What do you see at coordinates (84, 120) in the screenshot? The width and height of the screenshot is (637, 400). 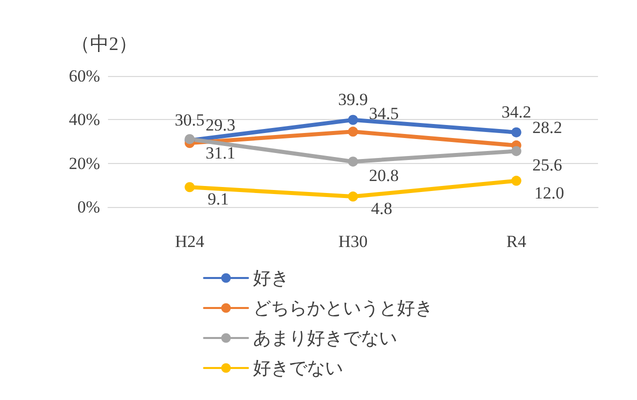 I see `y-tick-label: 40%` at bounding box center [84, 120].